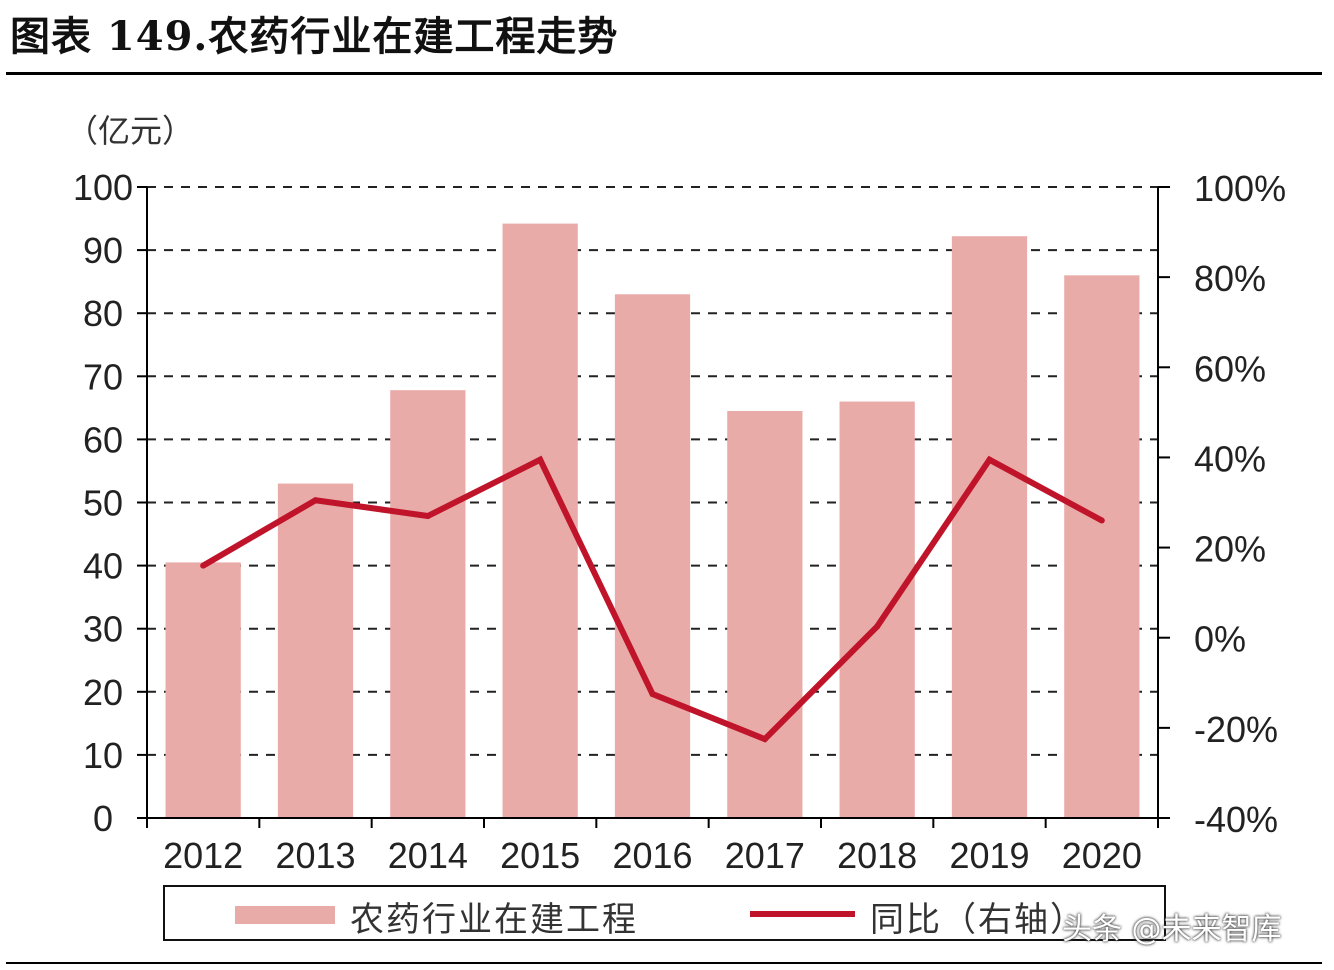  What do you see at coordinates (315, 855) in the screenshot?
I see `x-axis-tick-label: 2013` at bounding box center [315, 855].